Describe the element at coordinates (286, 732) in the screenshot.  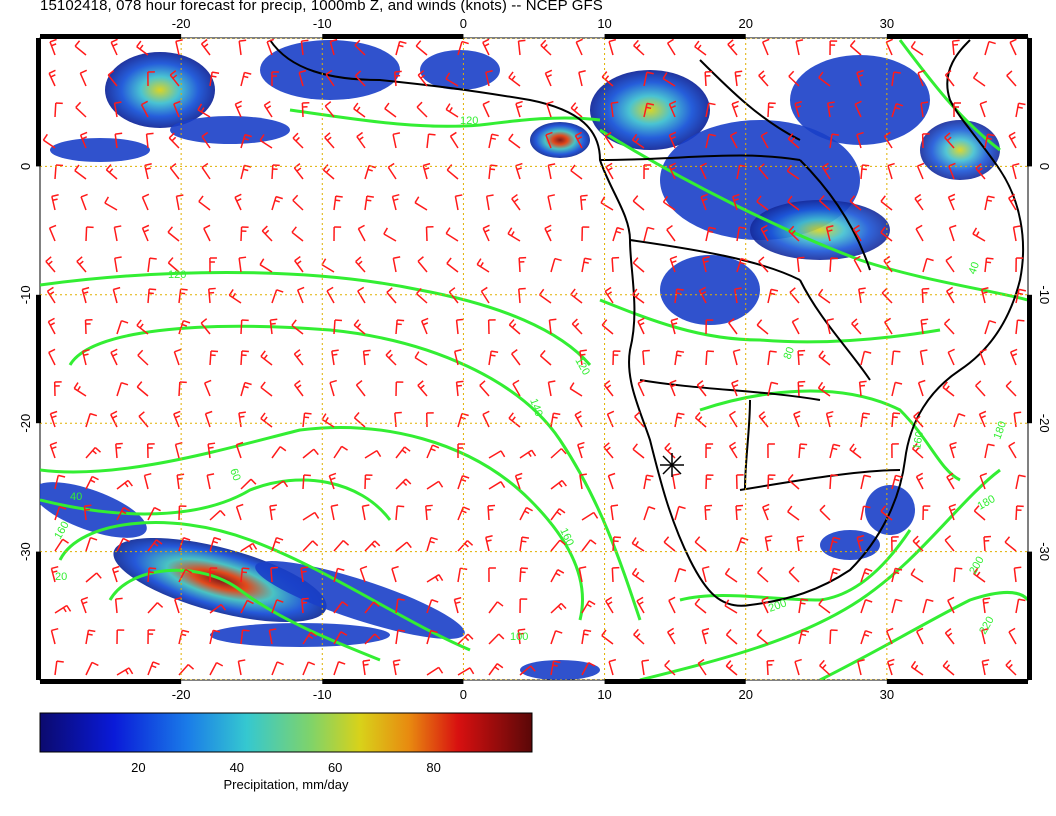
I see `colorbar` at that location.